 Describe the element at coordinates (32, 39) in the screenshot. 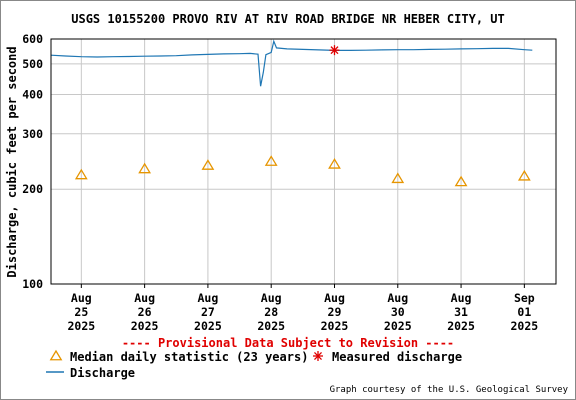

I see `y-tick-label: 600` at that location.